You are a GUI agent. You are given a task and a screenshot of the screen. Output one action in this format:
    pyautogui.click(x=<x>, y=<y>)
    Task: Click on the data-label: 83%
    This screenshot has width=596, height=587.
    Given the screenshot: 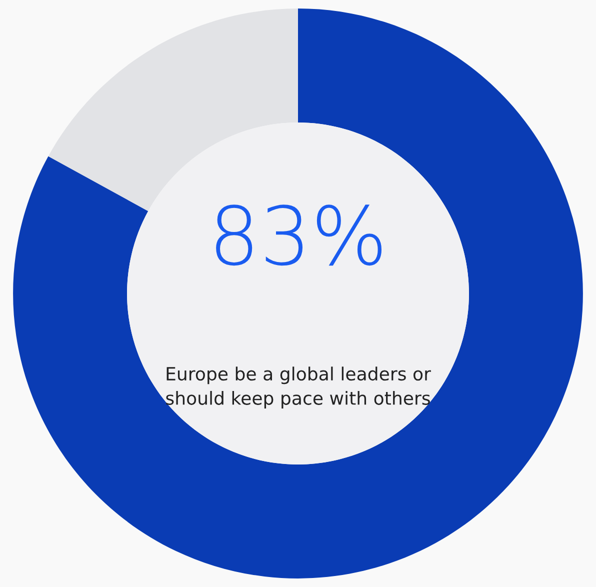 What is the action you would take?
    pyautogui.click(x=299, y=235)
    